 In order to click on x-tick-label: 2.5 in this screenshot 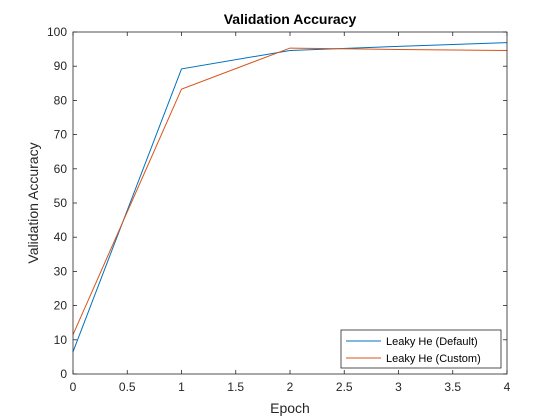, I will do `click(344, 387)`.